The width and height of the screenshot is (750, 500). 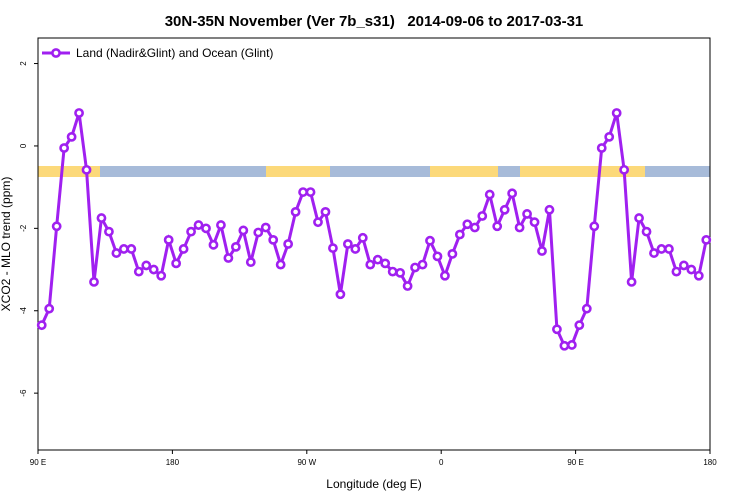 What do you see at coordinates (306, 462) in the screenshot?
I see `x-tick-label: 90 W` at bounding box center [306, 462].